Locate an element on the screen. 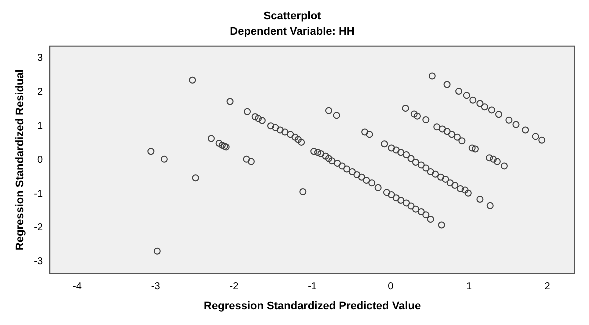 The width and height of the screenshot is (589, 325). y-tick-label: 1 is located at coordinates (41, 126).